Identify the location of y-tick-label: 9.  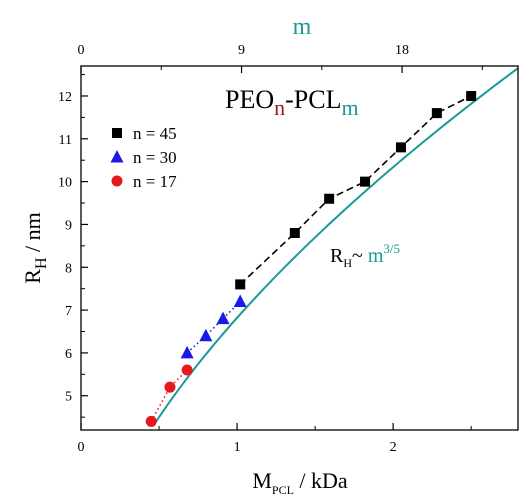
(68, 225).